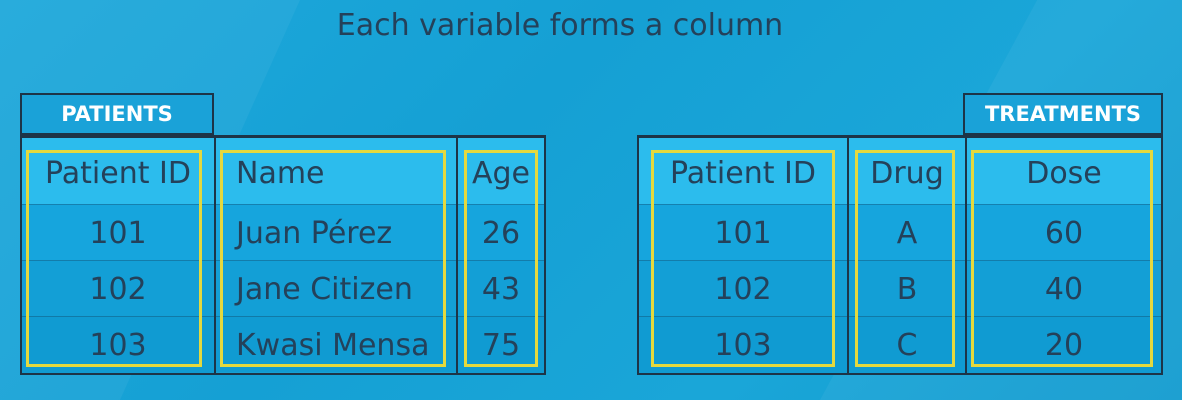 This screenshot has width=1182, height=400. Describe the element at coordinates (501, 171) in the screenshot. I see `column-header: Age` at that location.